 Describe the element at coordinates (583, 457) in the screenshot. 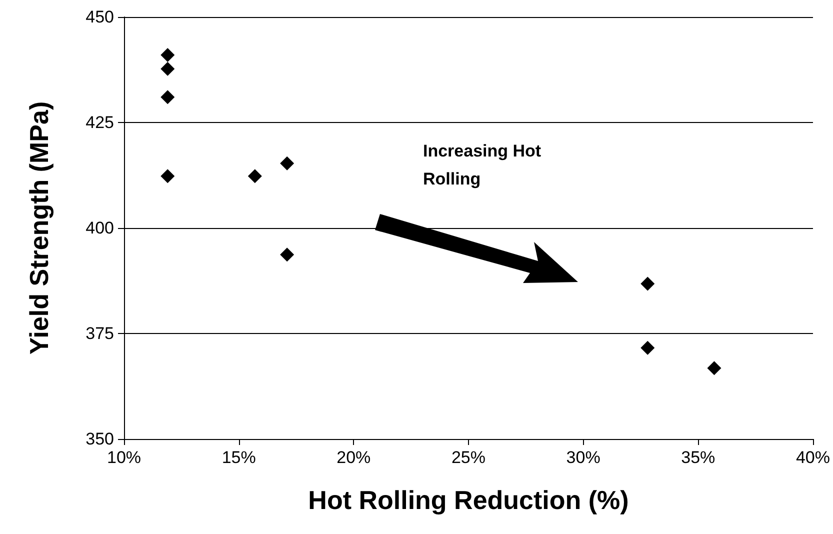

I see `x-tick-label: 30%` at that location.